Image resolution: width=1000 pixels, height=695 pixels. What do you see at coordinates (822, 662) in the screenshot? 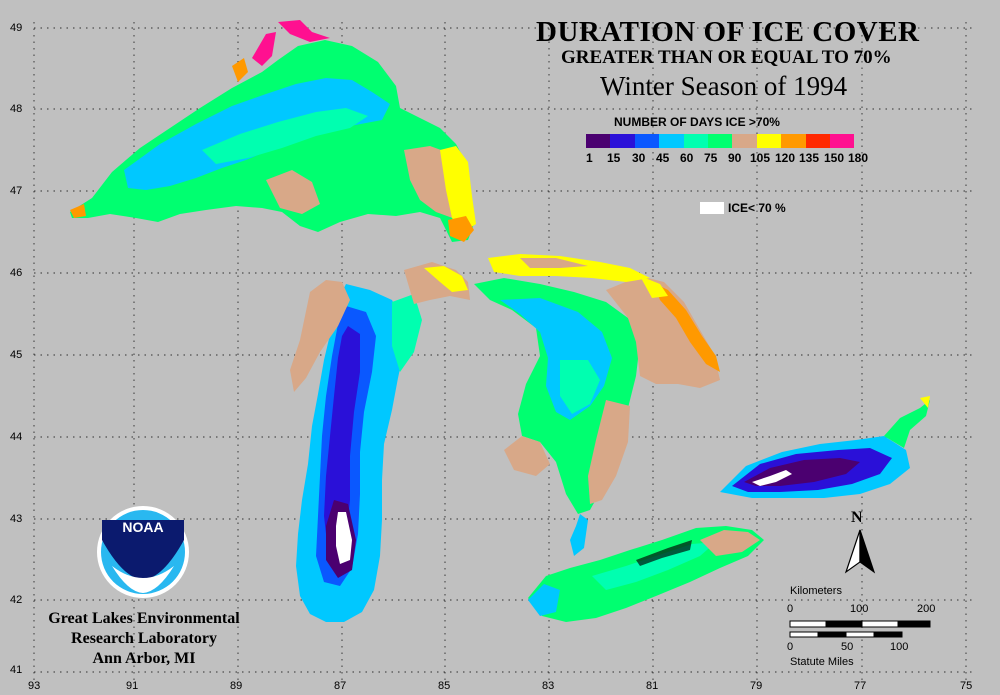
I see `mi-title: Statute Miles` at bounding box center [822, 662].